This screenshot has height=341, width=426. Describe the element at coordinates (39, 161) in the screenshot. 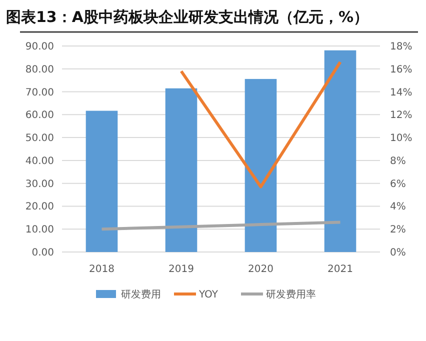

I see `y-tick-label: 40.00` at that location.